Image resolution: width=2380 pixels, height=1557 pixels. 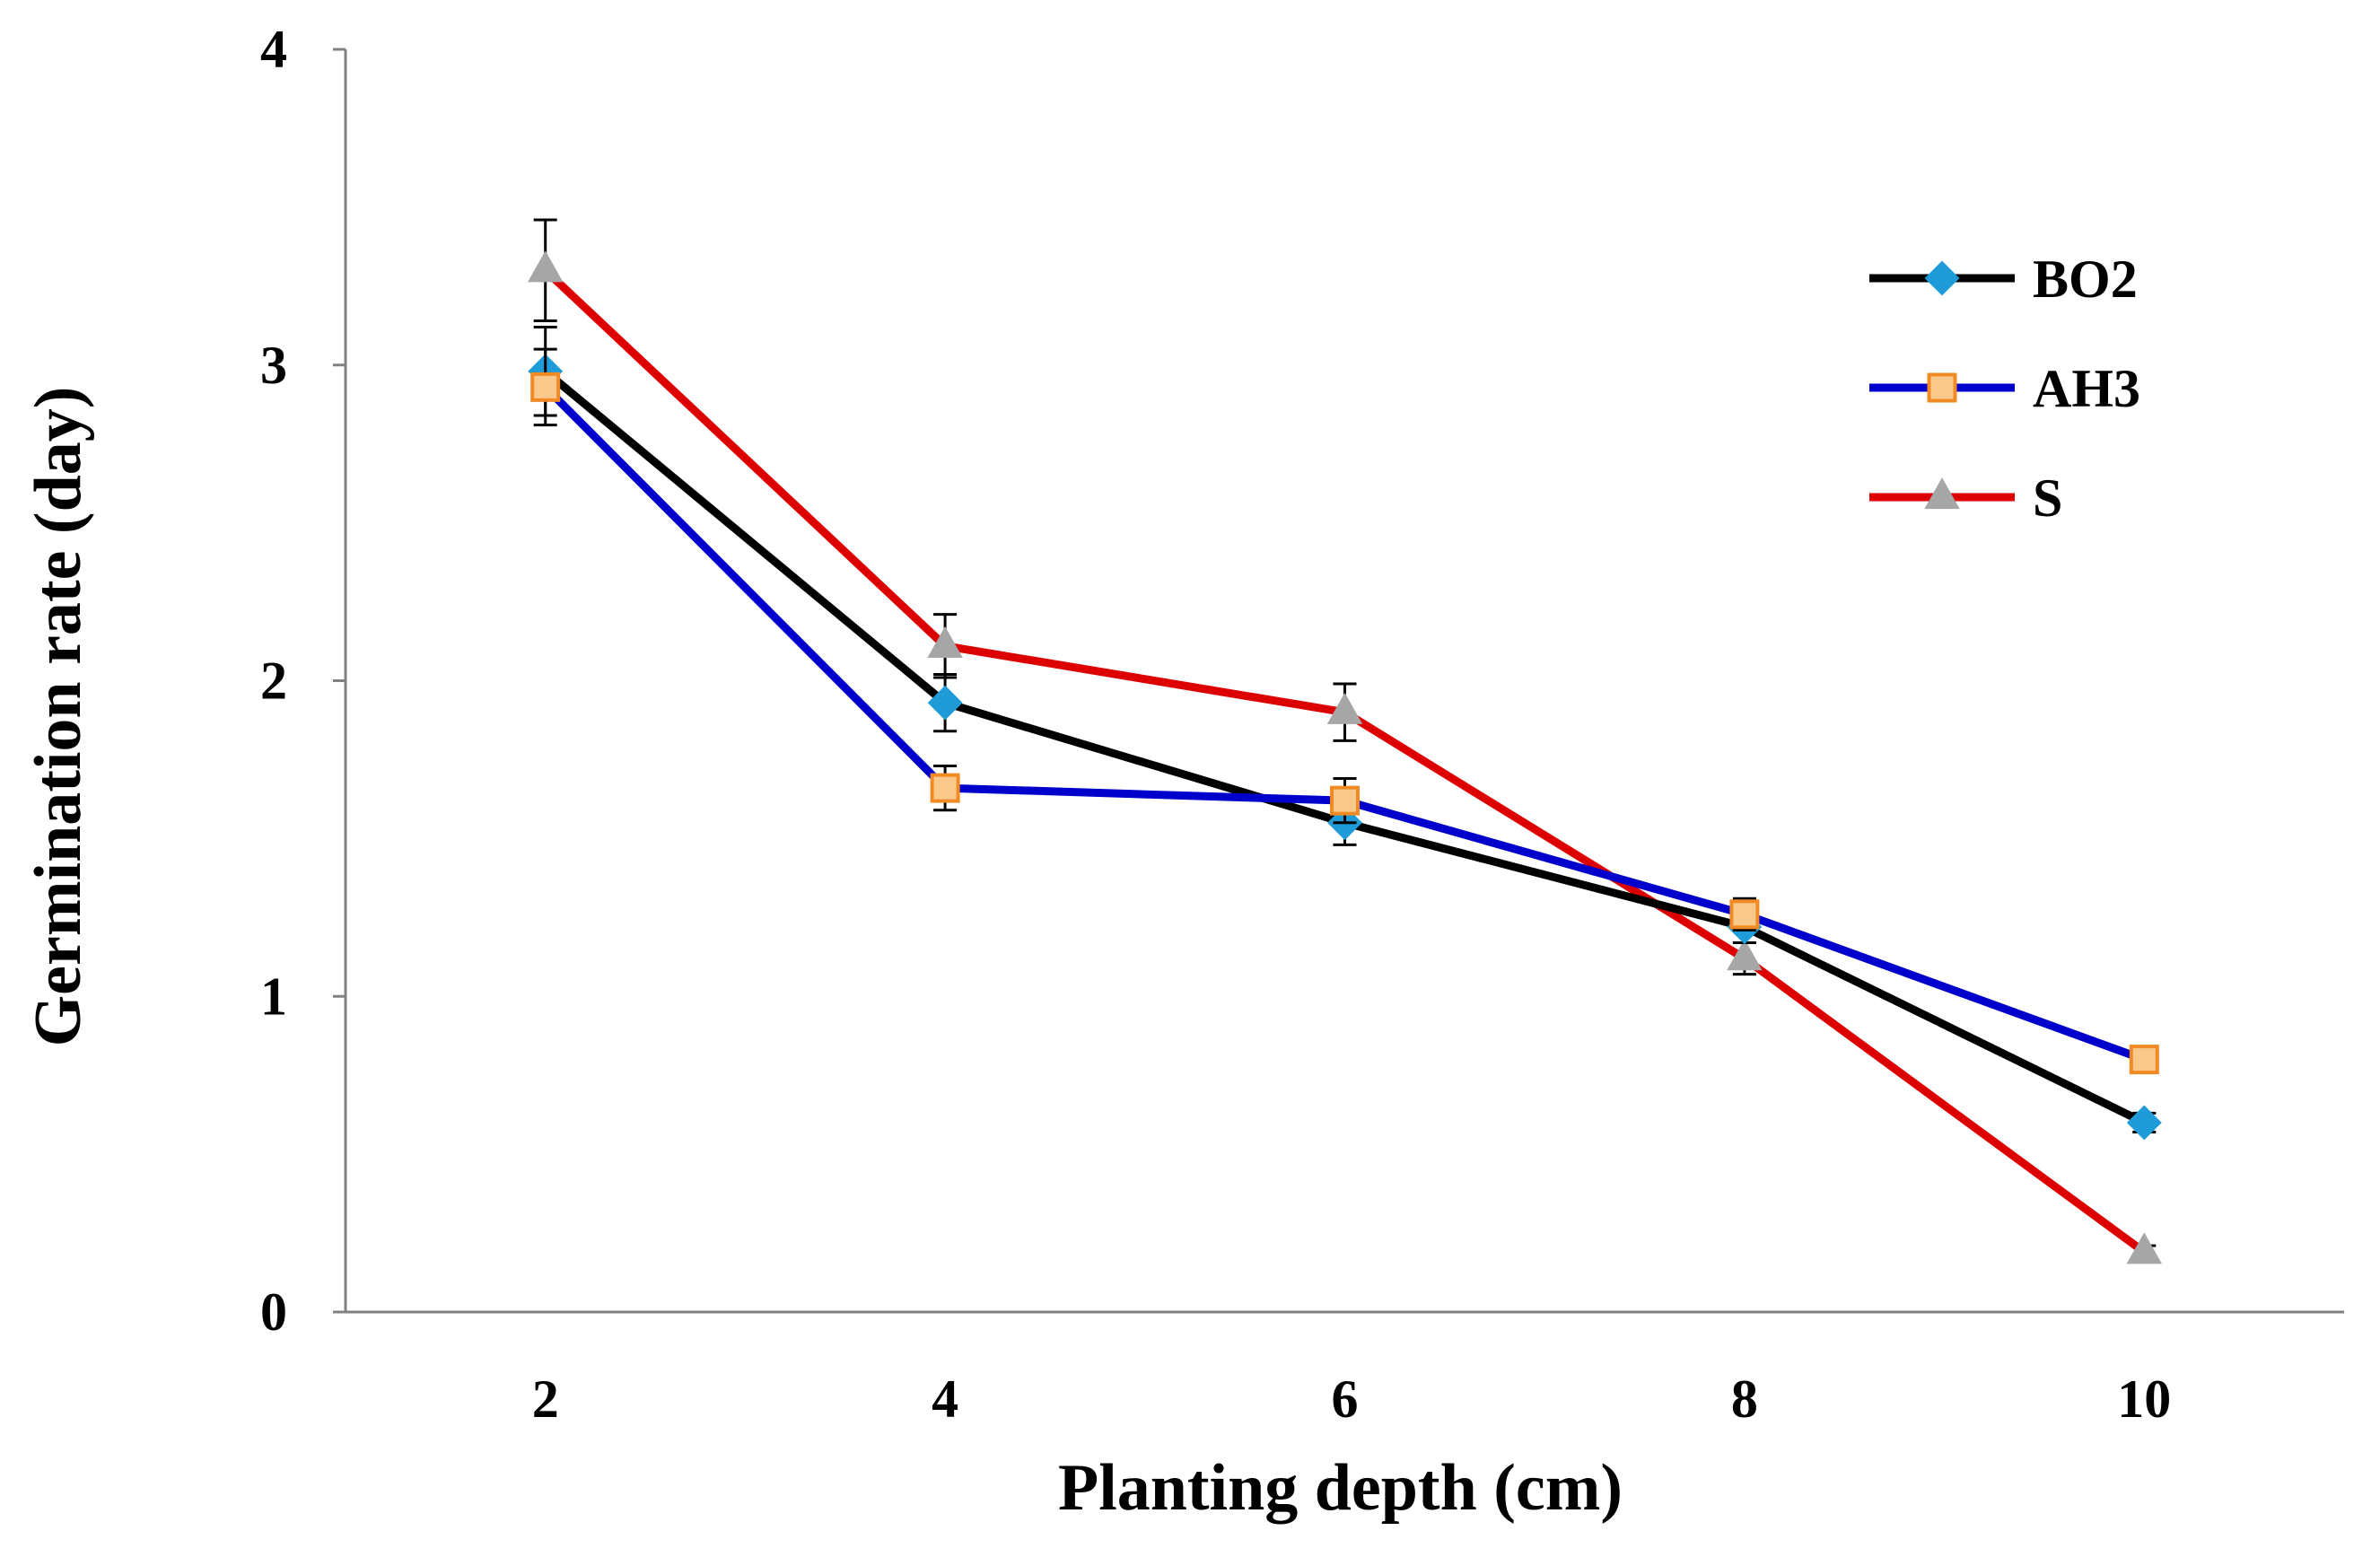 What do you see at coordinates (303, 681) in the screenshot?
I see `y-ticks: 0 1 2 3 4` at bounding box center [303, 681].